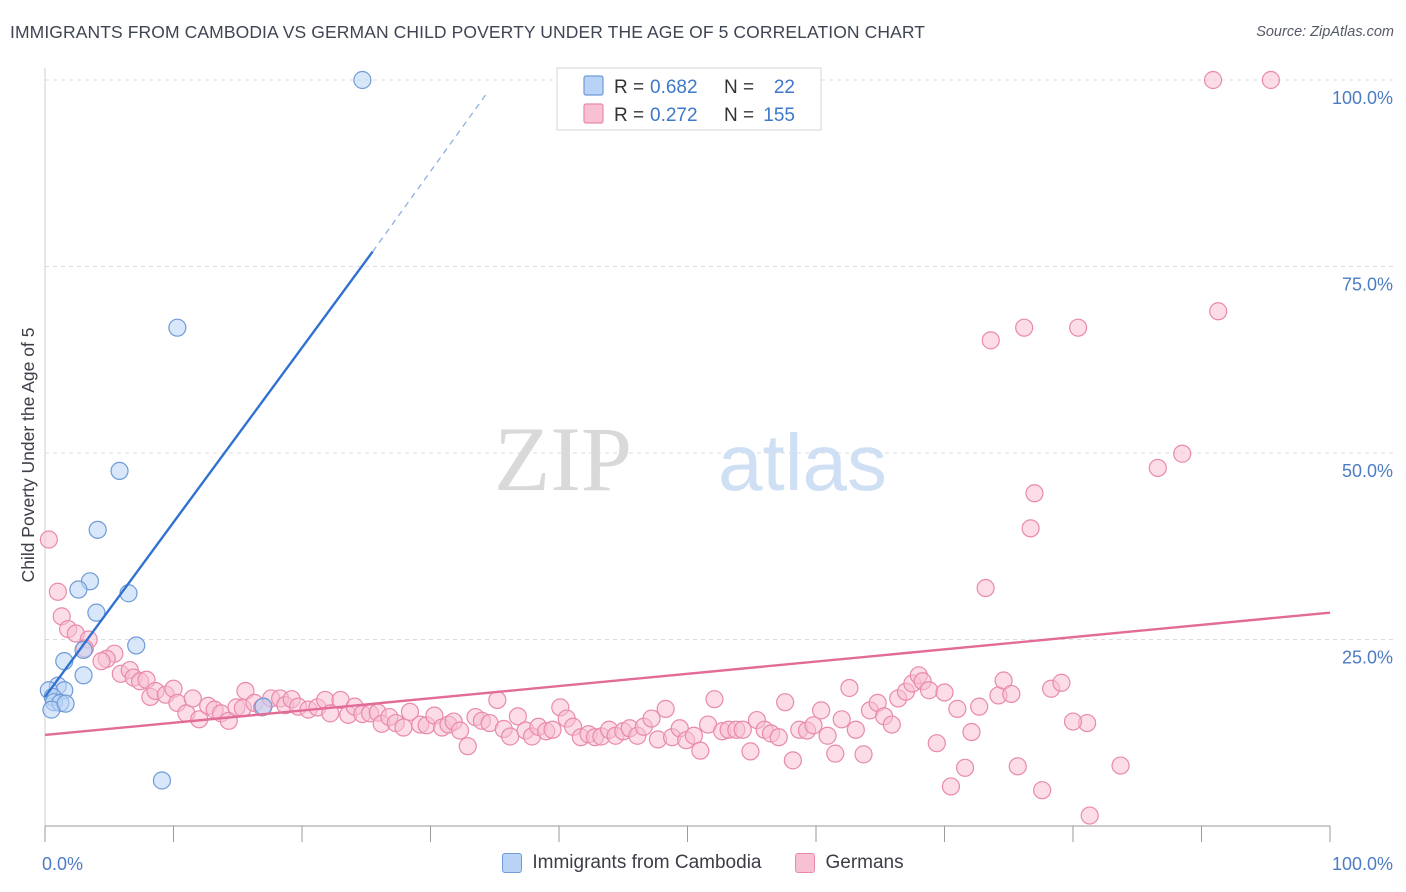 Image resolution: width=1406 pixels, height=892 pixels. What do you see at coordinates (209, 474) in the screenshot?
I see `cambodia-trend-line` at bounding box center [209, 474].